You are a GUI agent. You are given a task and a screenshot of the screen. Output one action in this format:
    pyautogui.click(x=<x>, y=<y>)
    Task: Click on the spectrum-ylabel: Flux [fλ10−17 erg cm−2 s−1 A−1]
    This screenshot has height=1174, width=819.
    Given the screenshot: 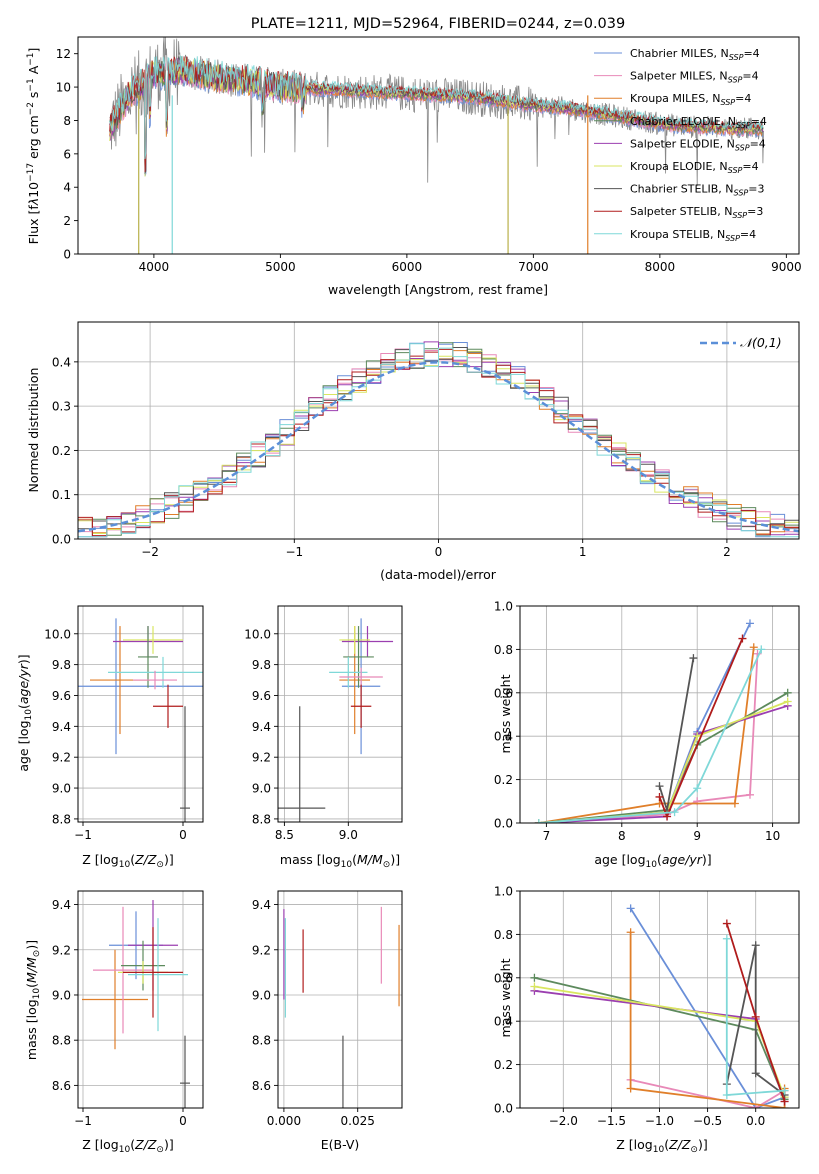 What is the action you would take?
    pyautogui.click(x=33, y=146)
    